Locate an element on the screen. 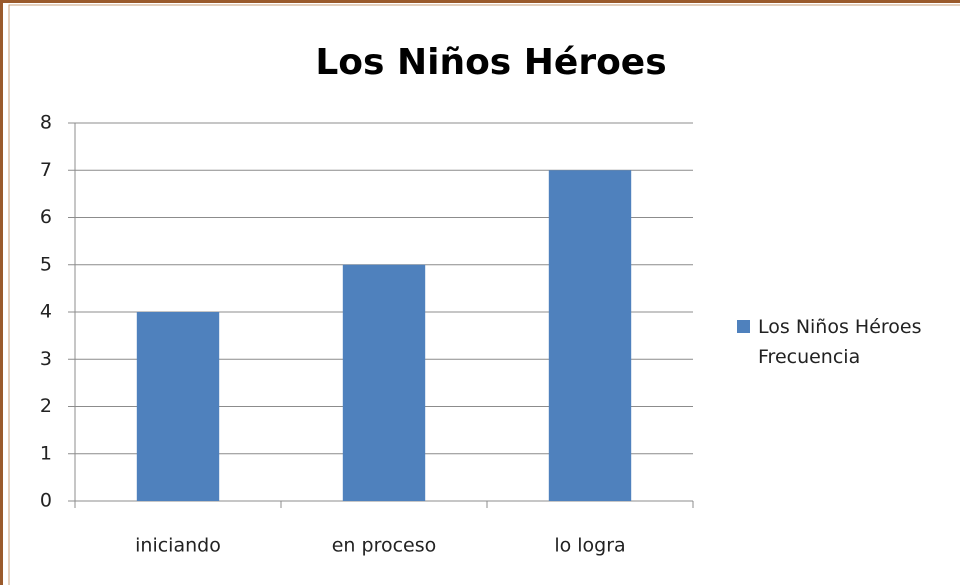  x-tick-label: en proceso is located at coordinates (384, 546).